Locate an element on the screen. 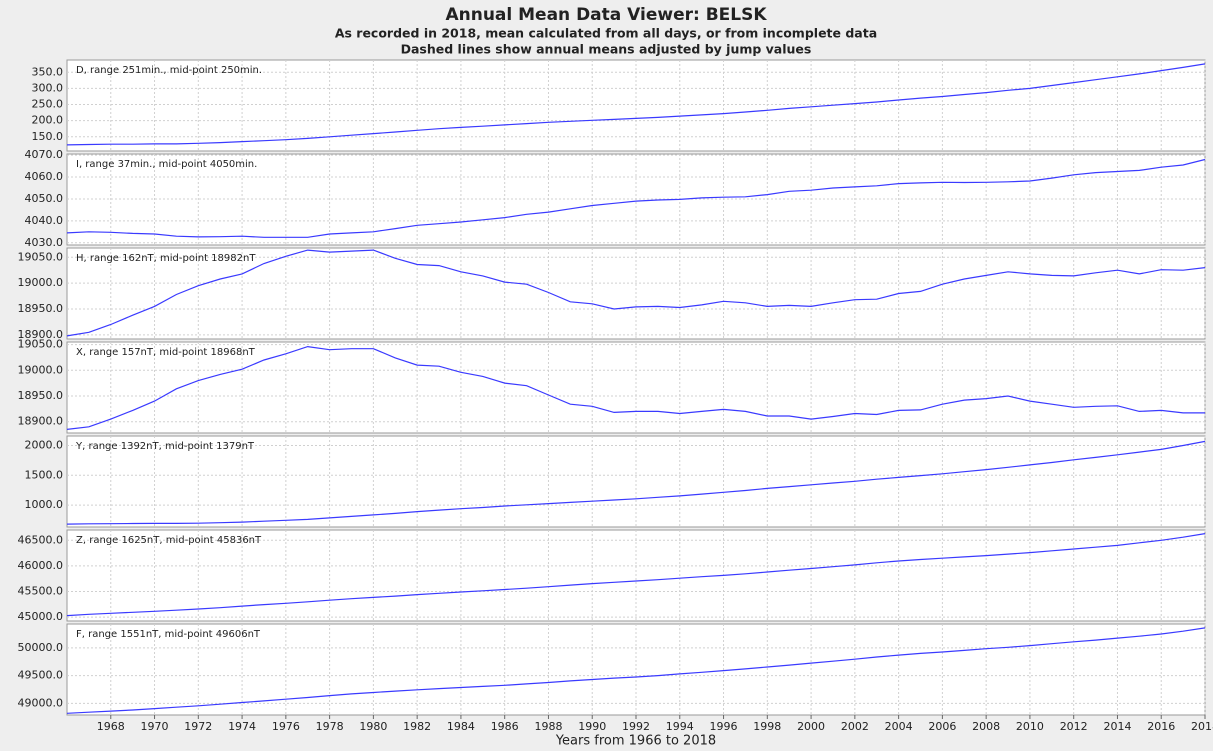  x-tick-label: 1970 is located at coordinates (155, 726).